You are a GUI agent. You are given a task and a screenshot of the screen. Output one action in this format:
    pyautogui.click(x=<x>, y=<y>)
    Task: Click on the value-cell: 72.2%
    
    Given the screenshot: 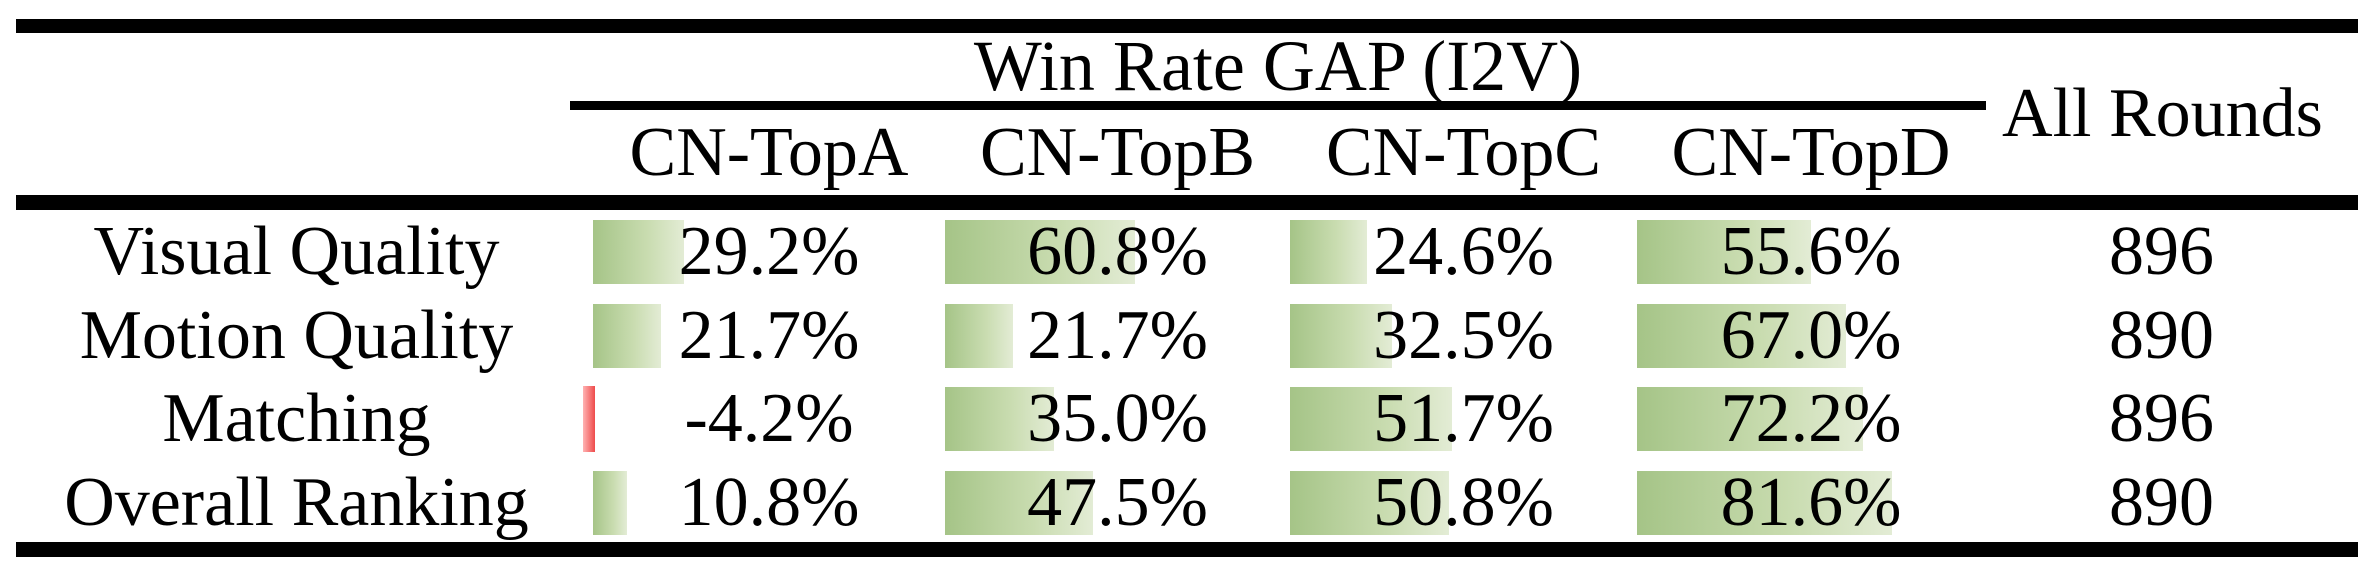 What is the action you would take?
    pyautogui.click(x=1811, y=420)
    